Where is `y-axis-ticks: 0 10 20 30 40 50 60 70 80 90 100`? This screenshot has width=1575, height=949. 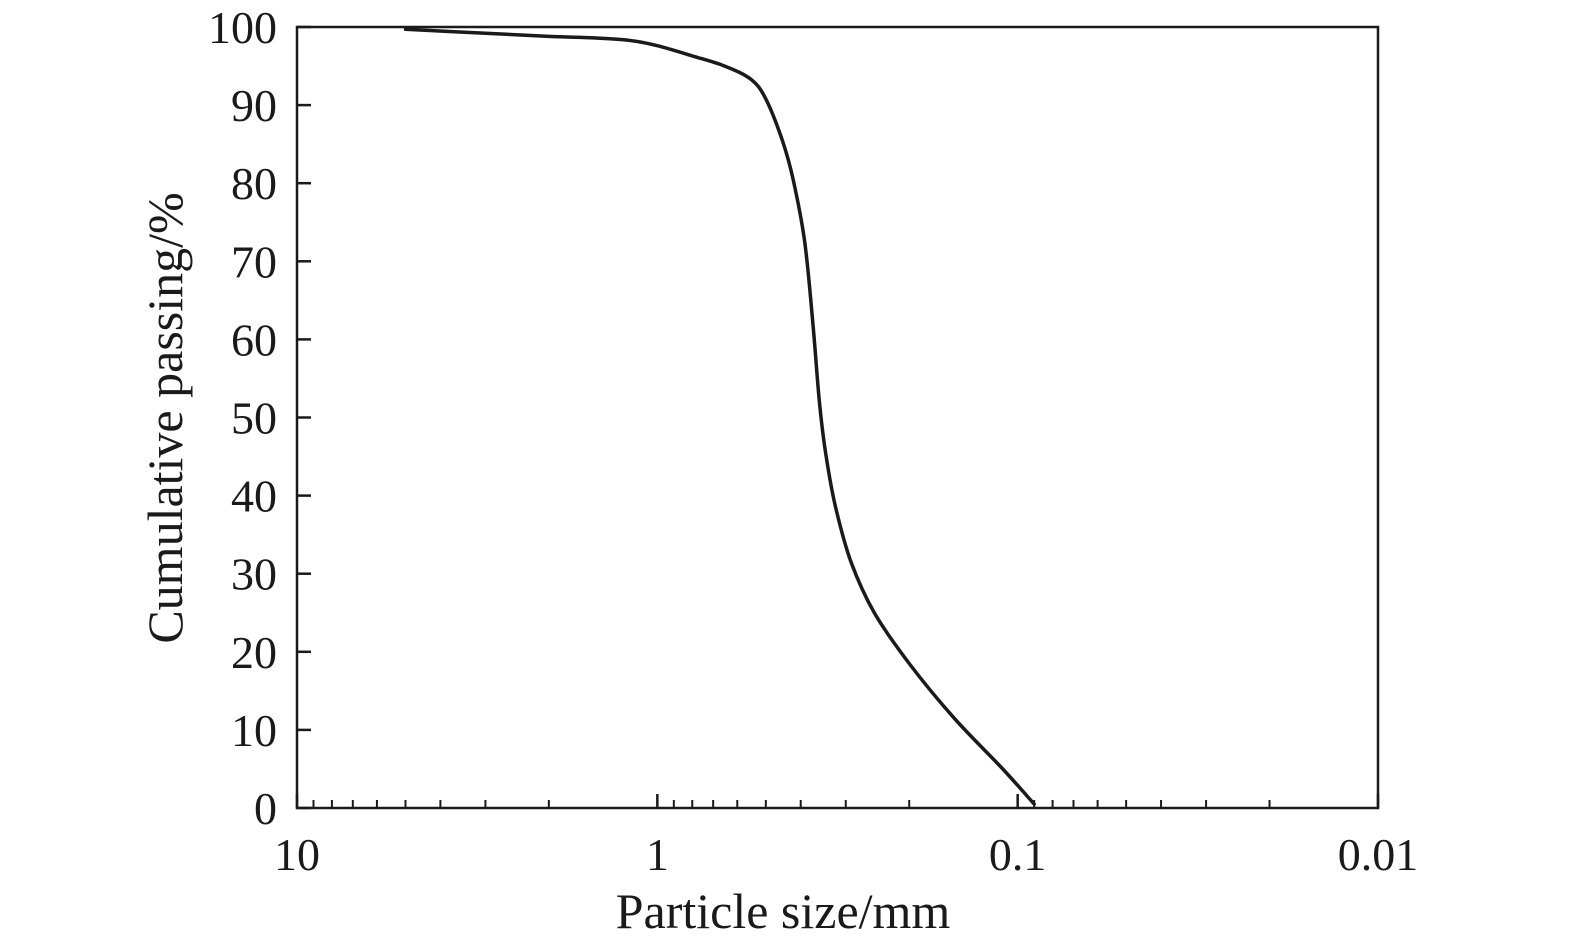 y-axis-ticks: 0 10 20 30 40 50 60 70 80 90 100 is located at coordinates (259, 418).